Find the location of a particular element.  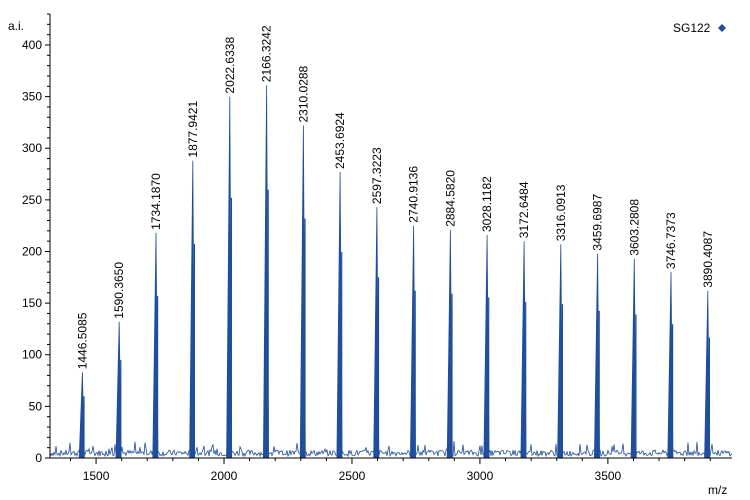

peak-label-8: 2453.6924 is located at coordinates (340, 140).